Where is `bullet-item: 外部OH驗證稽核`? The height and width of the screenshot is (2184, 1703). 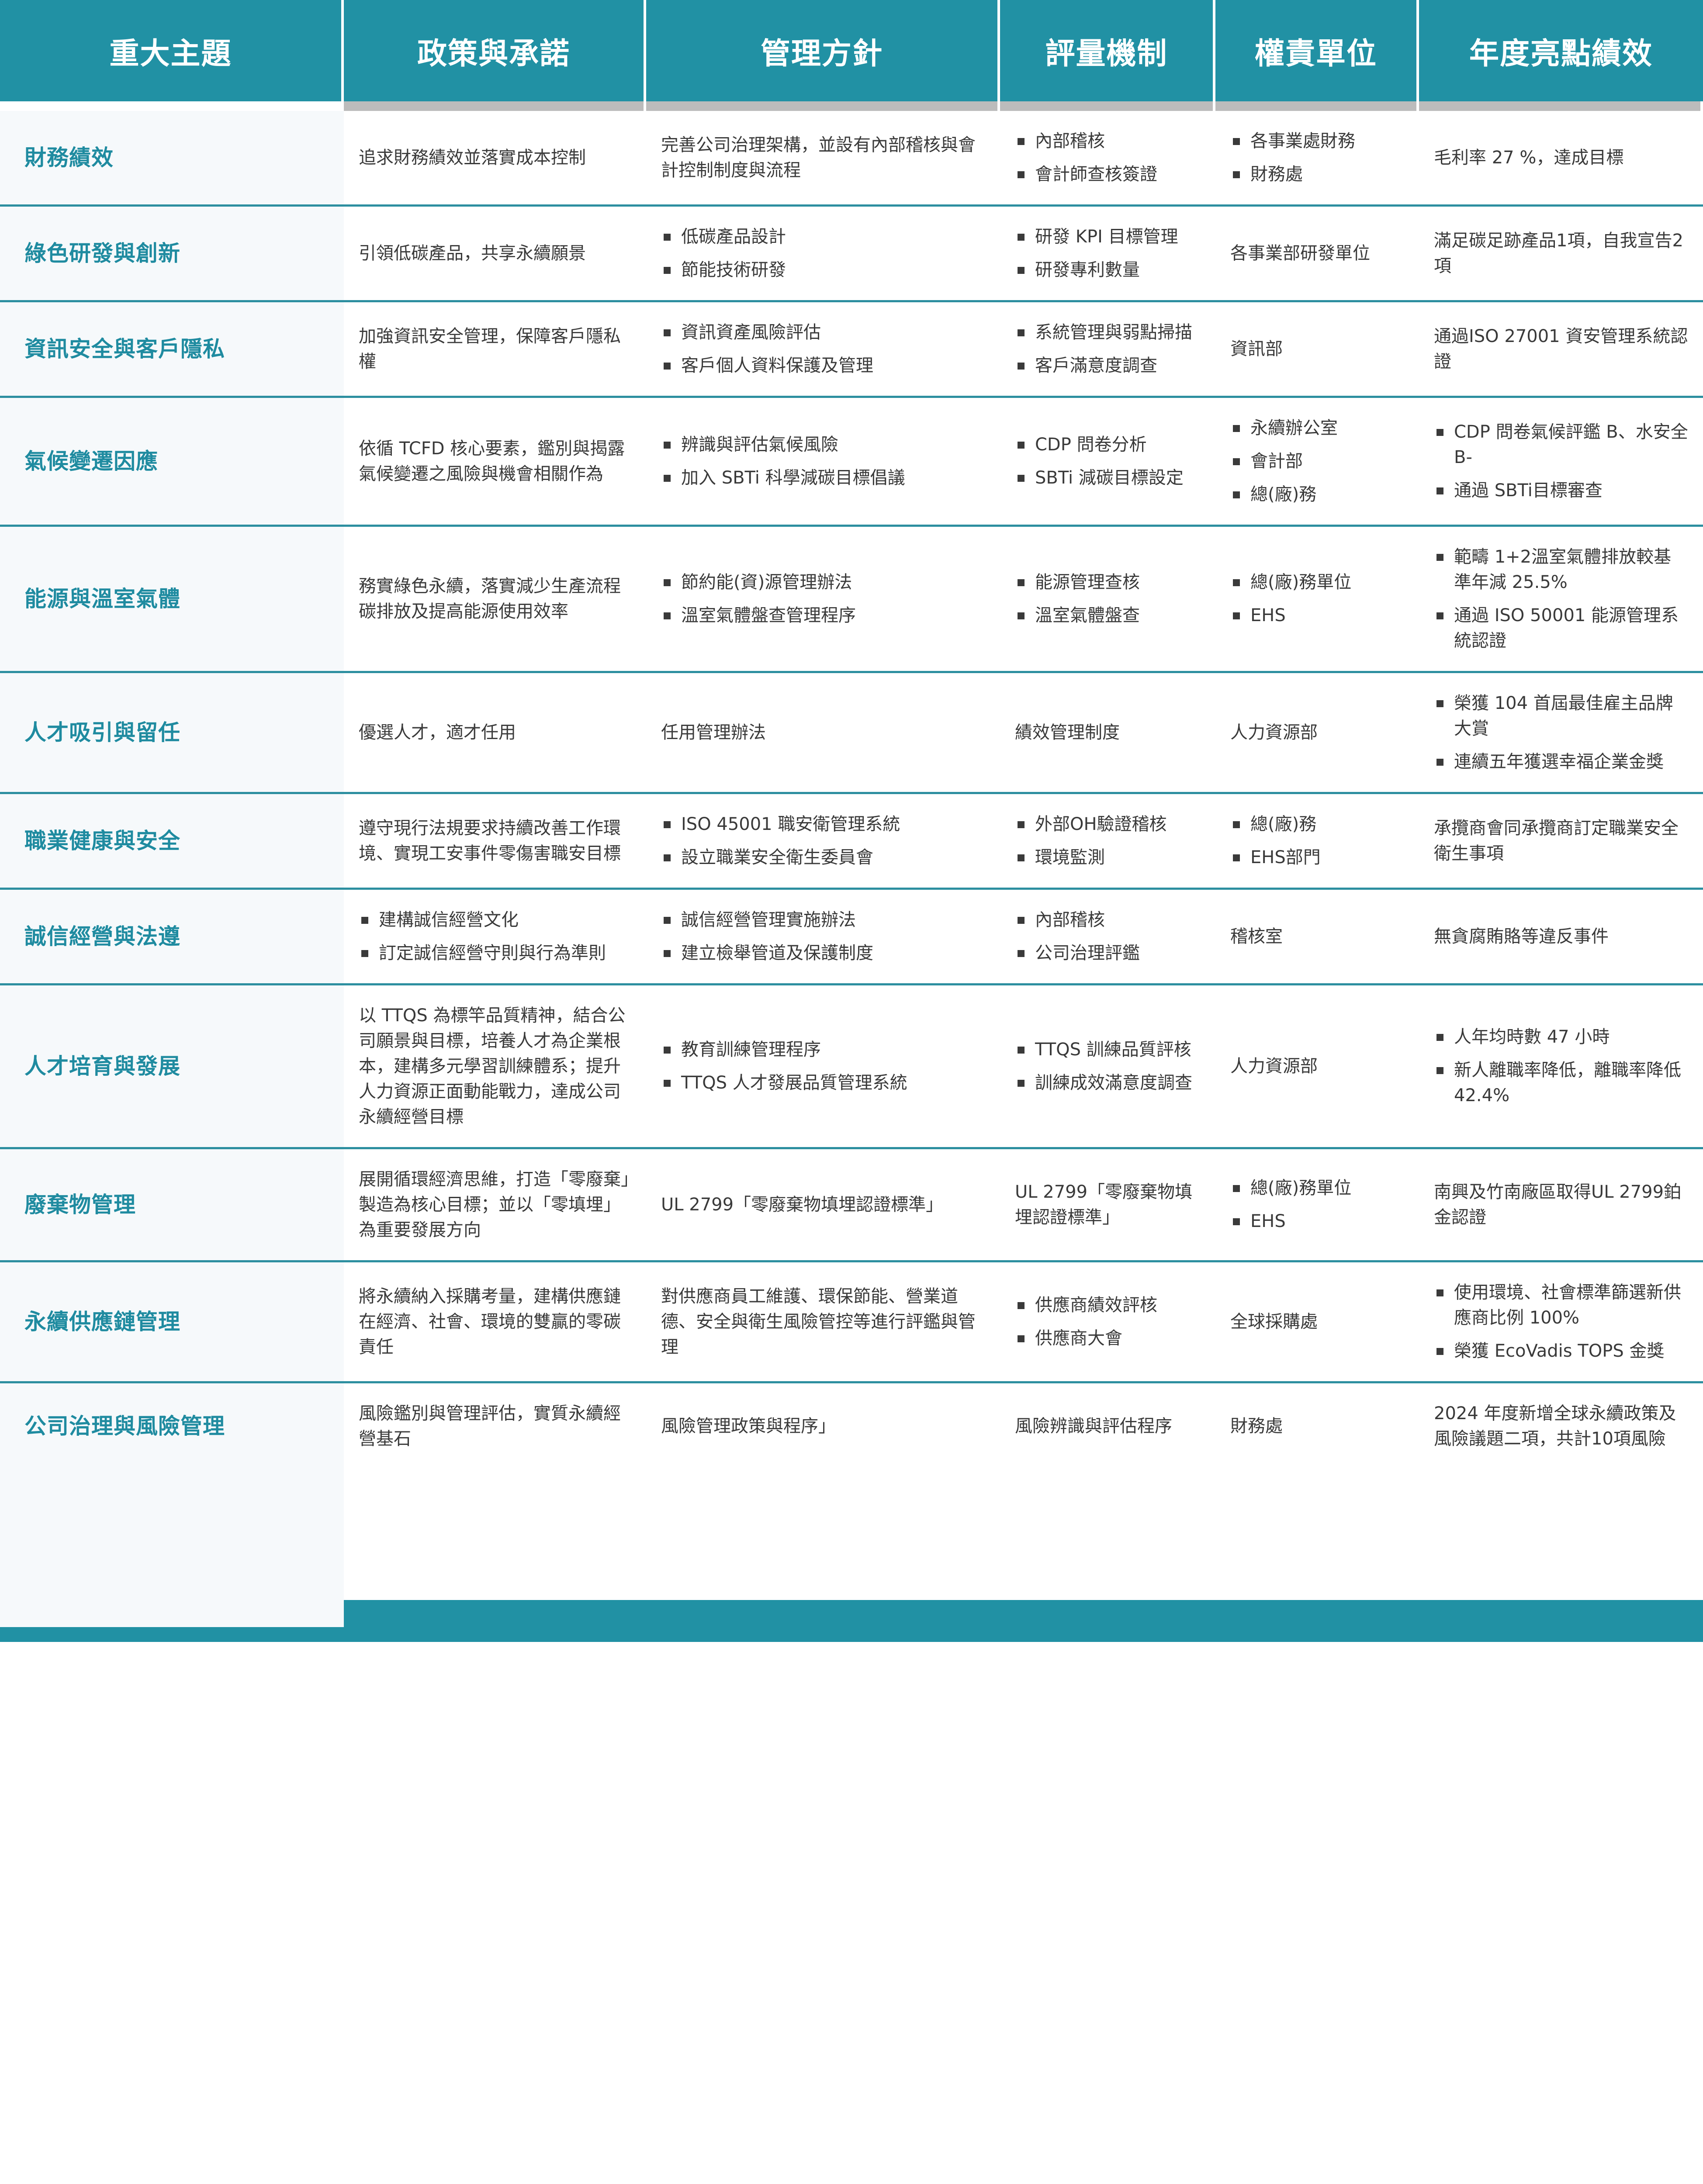 bullet-item: 外部OH驗證稽核 is located at coordinates (1108, 824).